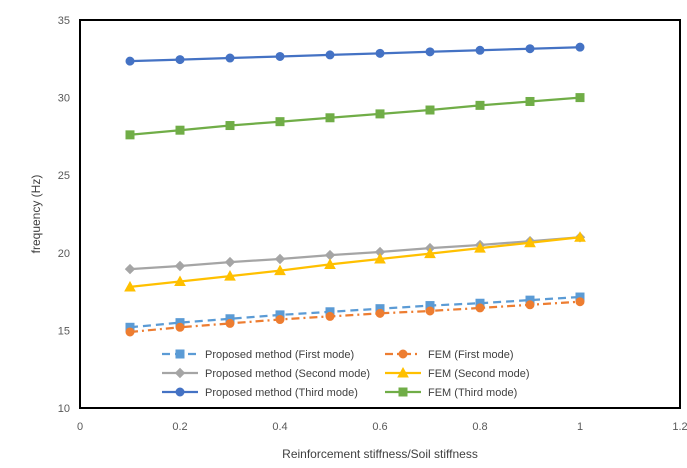 The image size is (687, 468). Describe the element at coordinates (80, 427) in the screenshot. I see `x-tick-label: 0` at that location.